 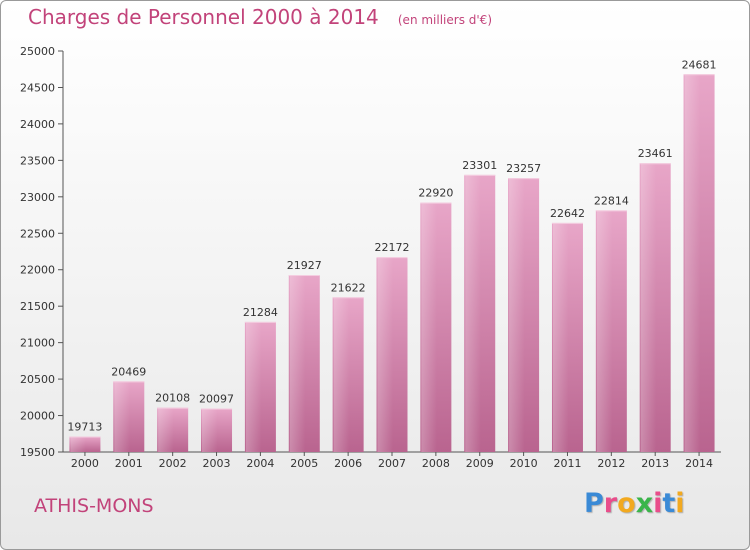 What do you see at coordinates (304, 265) in the screenshot?
I see `value-label-2005: 21927` at bounding box center [304, 265].